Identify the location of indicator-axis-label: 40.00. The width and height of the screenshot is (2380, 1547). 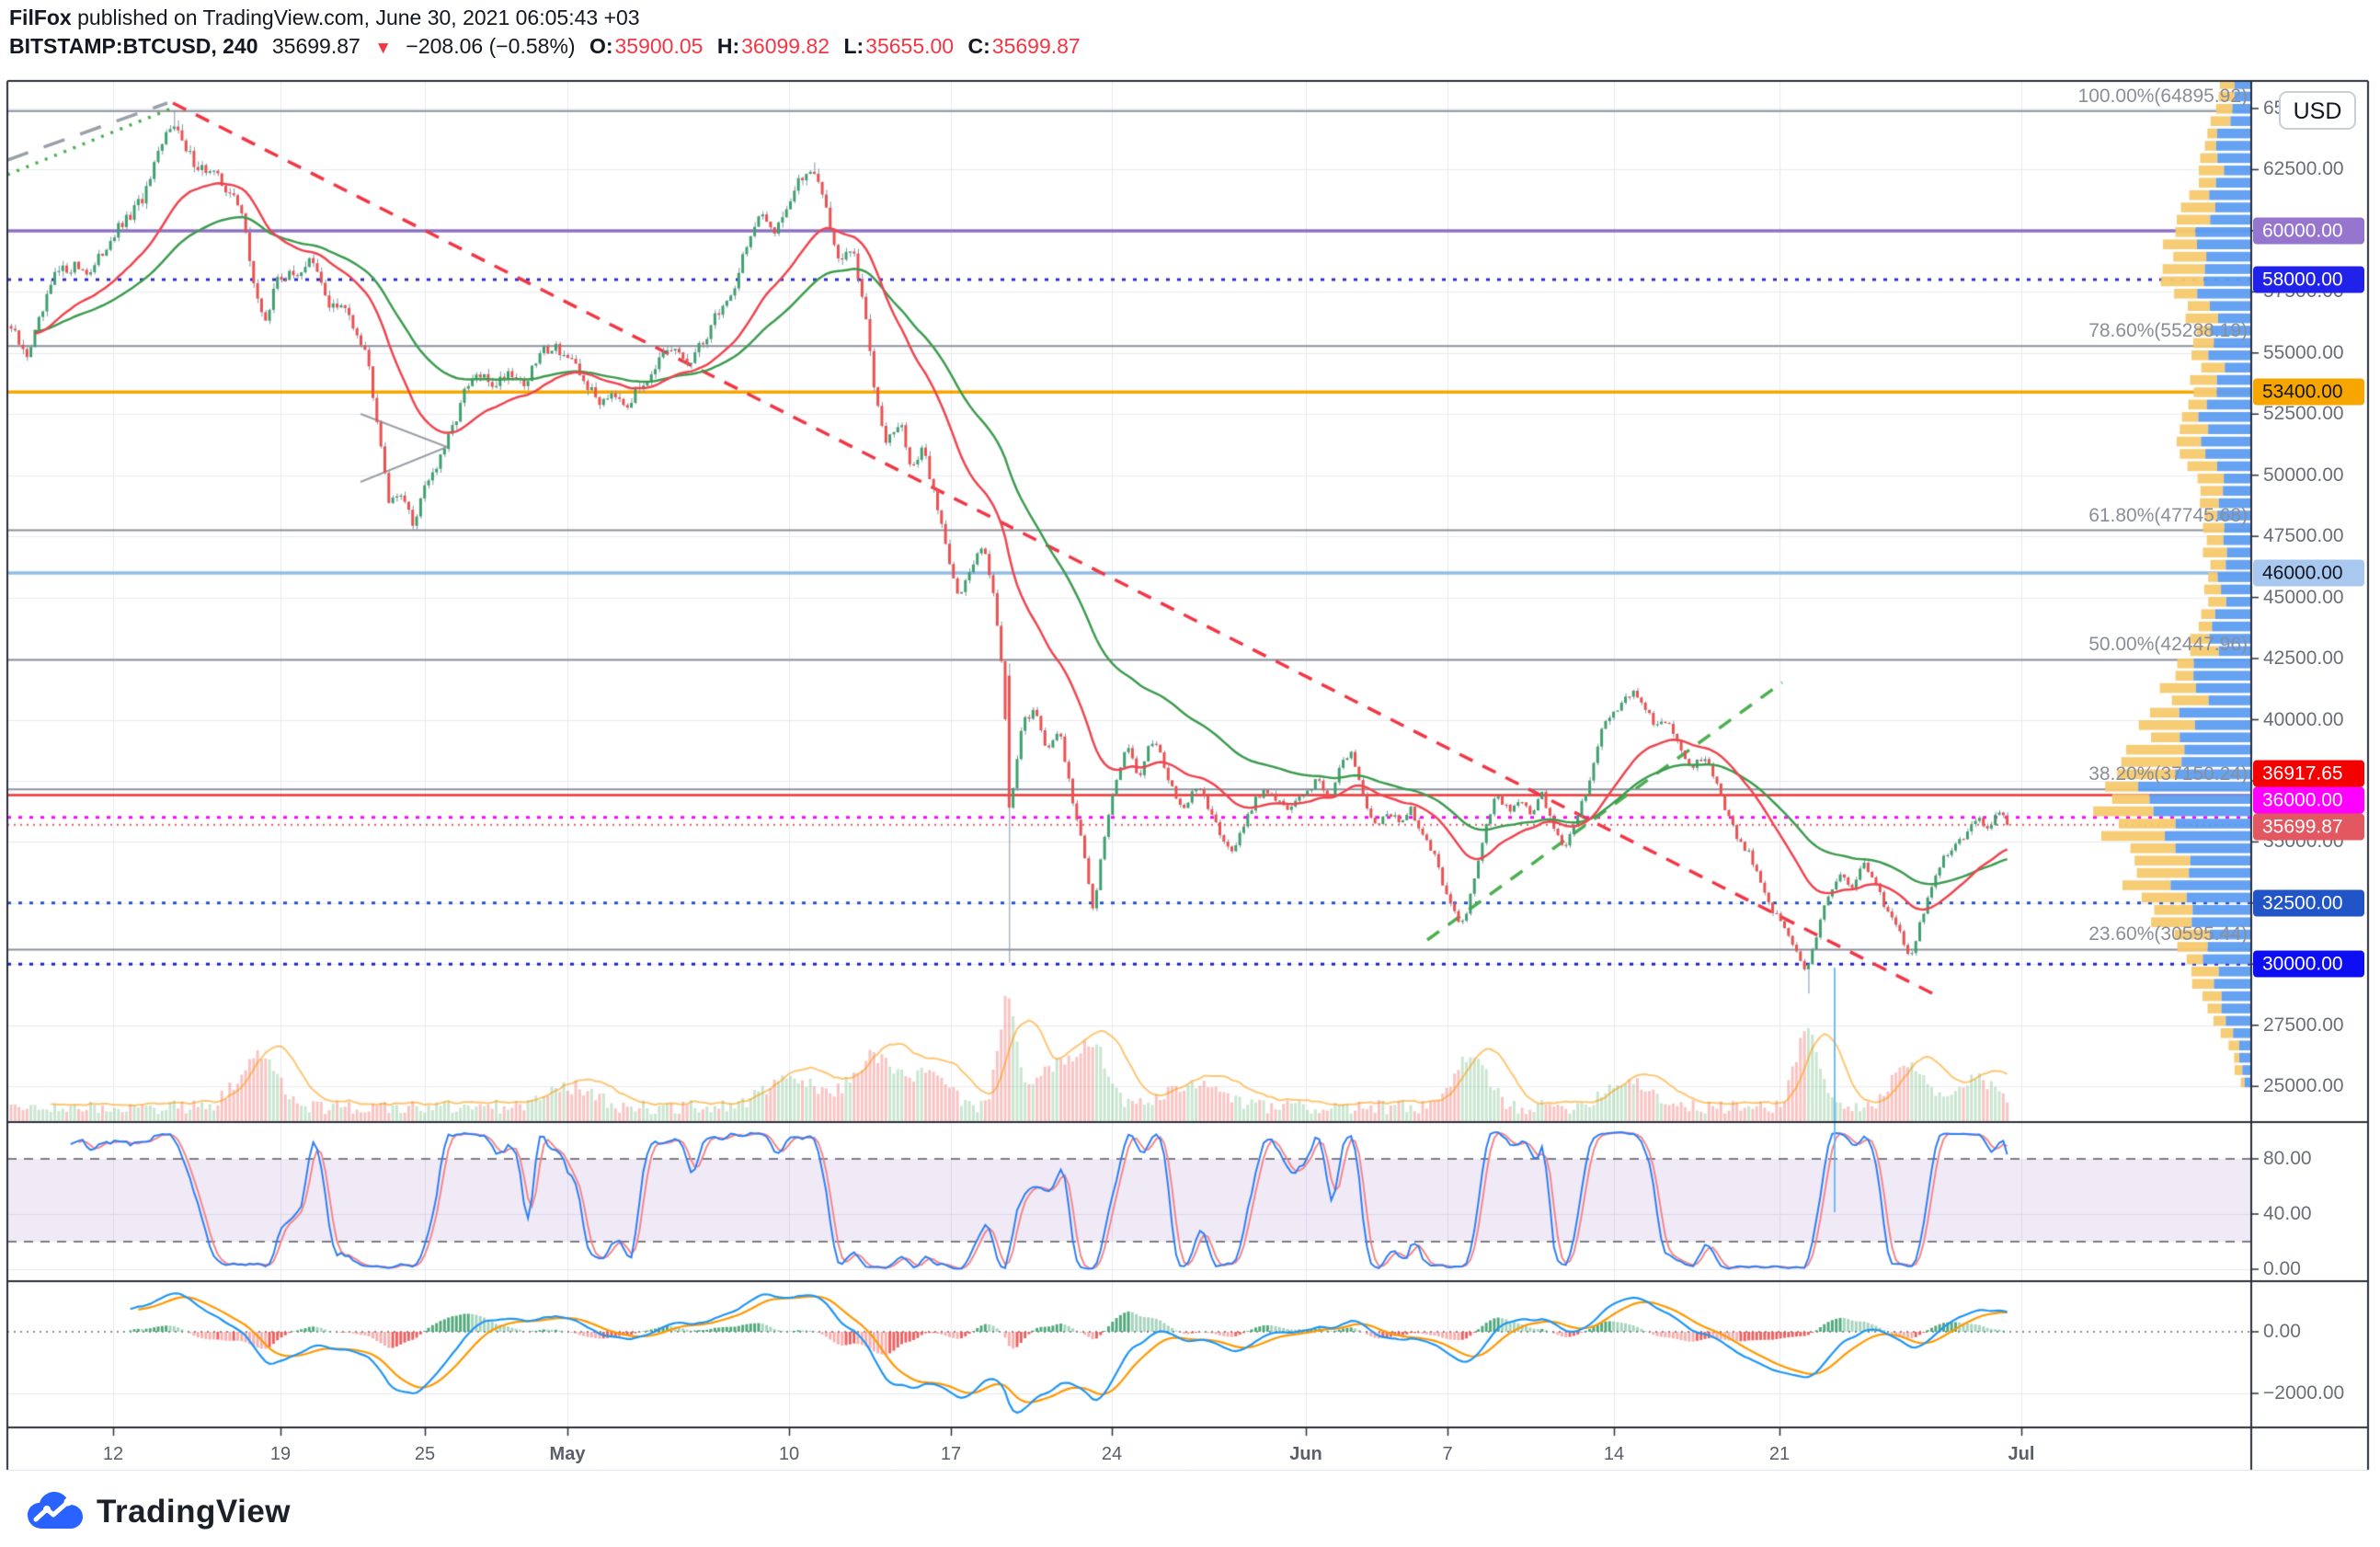
(2287, 1213).